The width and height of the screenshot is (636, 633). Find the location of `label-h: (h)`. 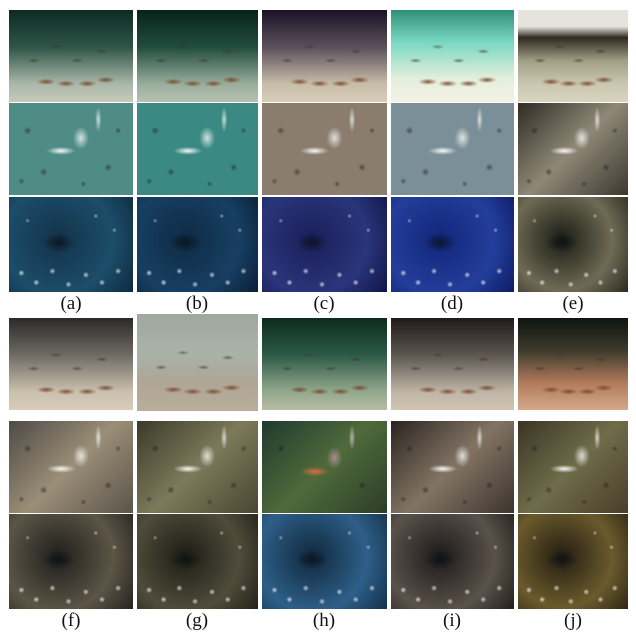

label-h: (h) is located at coordinates (324, 620).